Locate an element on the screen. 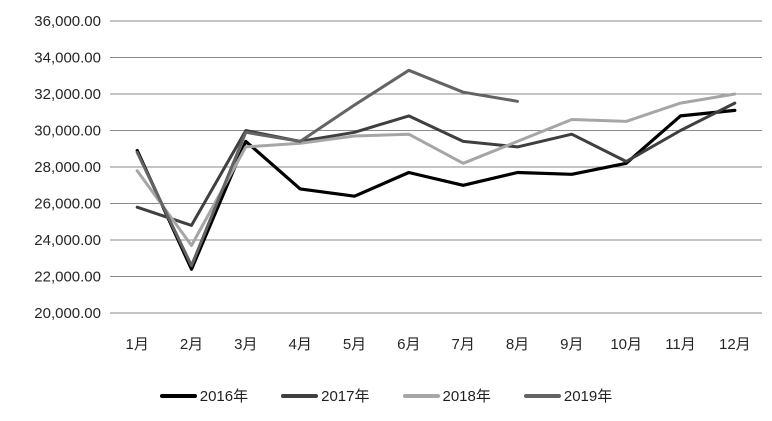 This screenshot has height=421, width=772. x-tick-label: 2月 is located at coordinates (191, 344).